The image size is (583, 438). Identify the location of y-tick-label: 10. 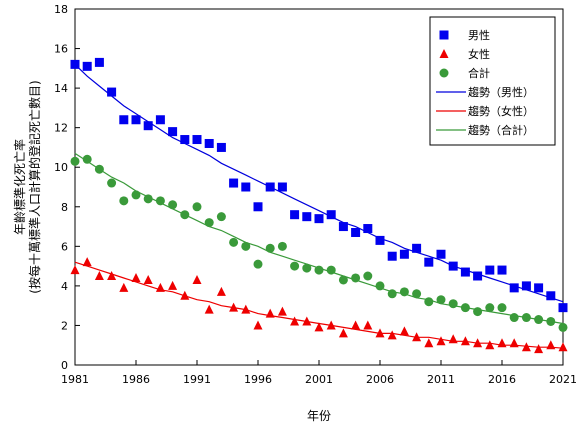
(61, 167).